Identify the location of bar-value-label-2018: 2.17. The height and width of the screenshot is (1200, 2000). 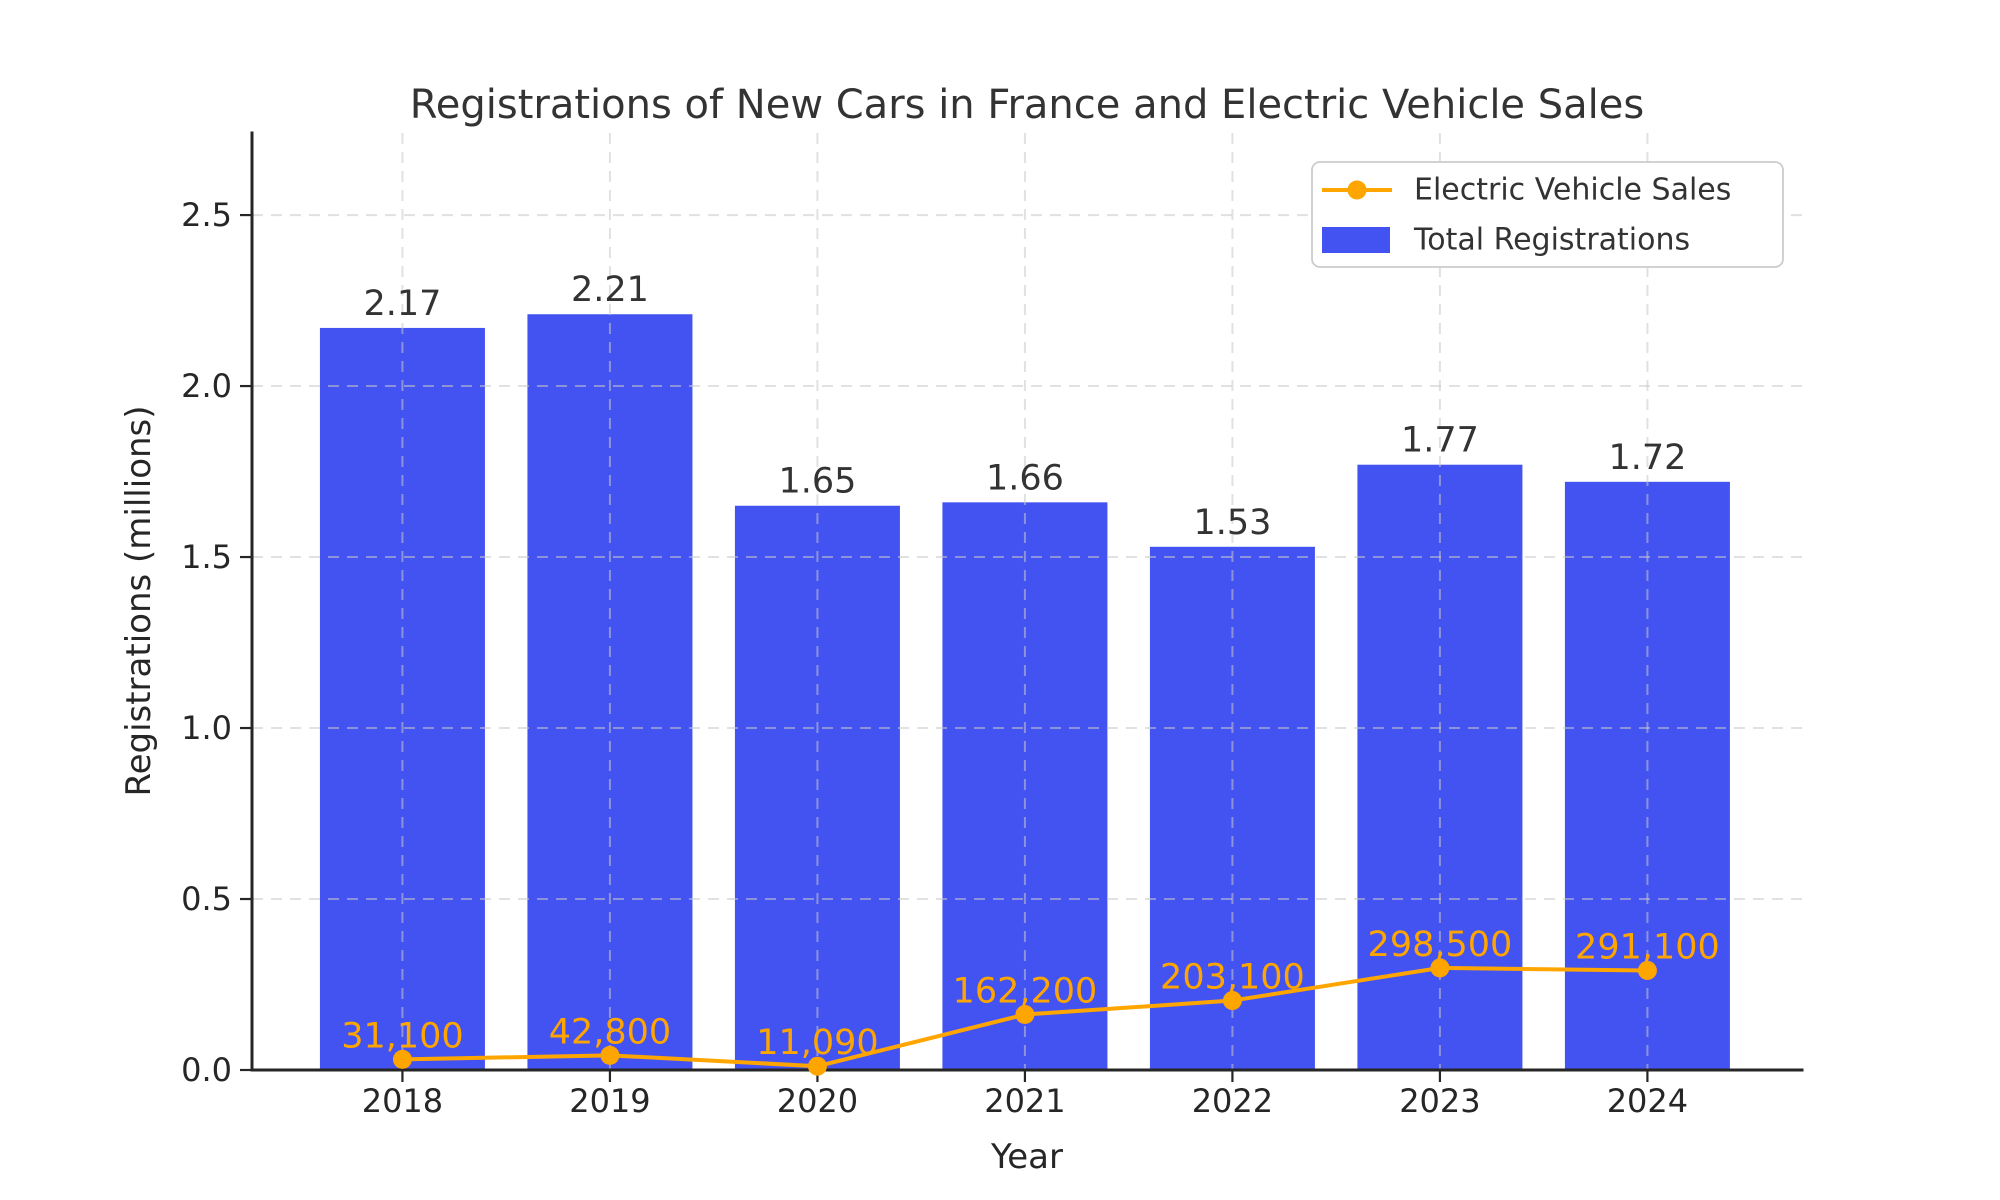
(402, 304).